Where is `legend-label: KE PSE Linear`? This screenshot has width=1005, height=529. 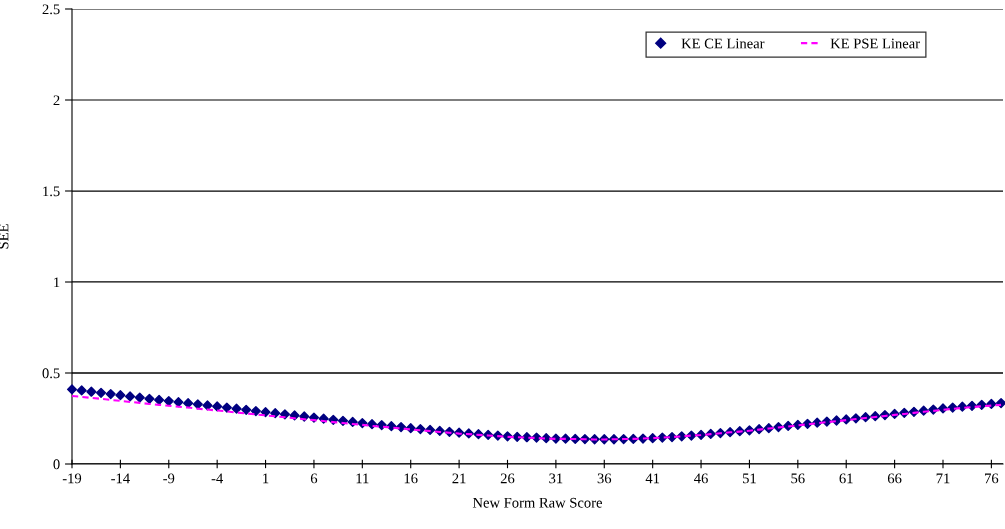
legend-label: KE PSE Linear is located at coordinates (875, 43).